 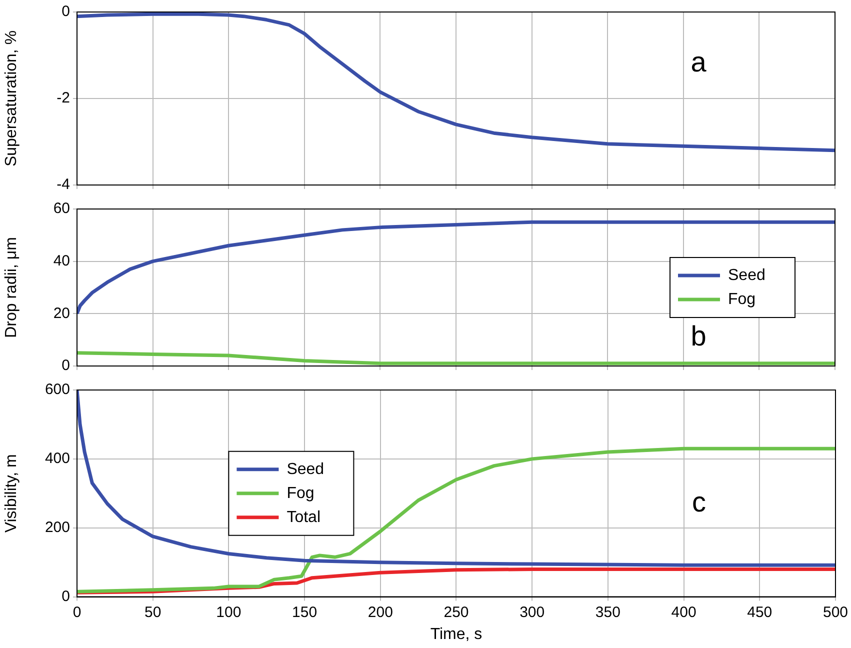 I want to click on x-tick-label: 350, so click(x=607, y=612).